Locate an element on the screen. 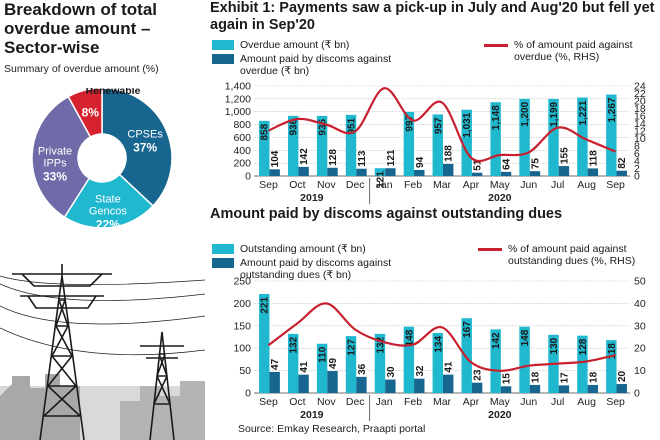 The height and width of the screenshot is (440, 660). bar-value-label: 132 is located at coordinates (380, 344).